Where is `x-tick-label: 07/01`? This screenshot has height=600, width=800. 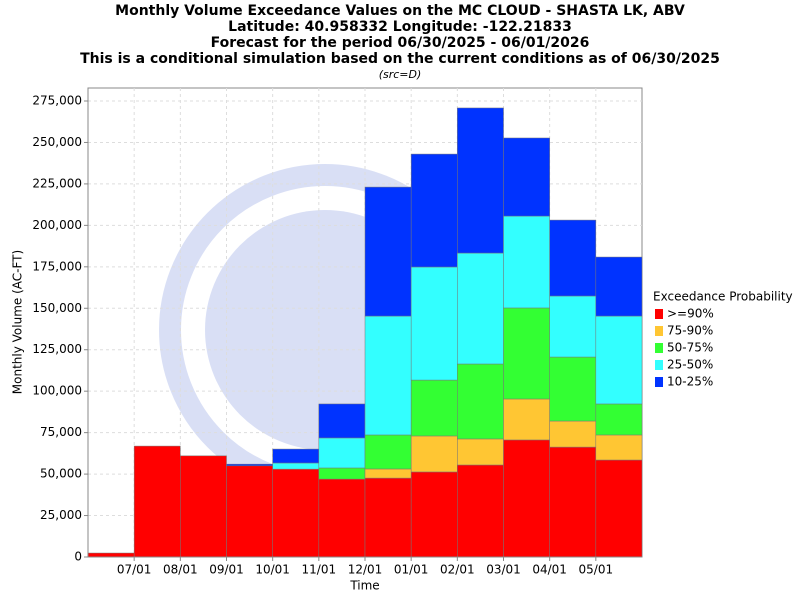 x-tick-label: 07/01 is located at coordinates (134, 570).